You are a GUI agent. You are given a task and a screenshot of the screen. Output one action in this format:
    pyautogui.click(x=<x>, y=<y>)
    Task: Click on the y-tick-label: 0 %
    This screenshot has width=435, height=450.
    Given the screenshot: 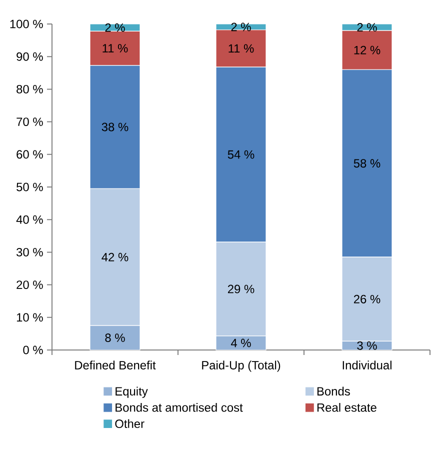 What is the action you would take?
    pyautogui.click(x=33, y=350)
    